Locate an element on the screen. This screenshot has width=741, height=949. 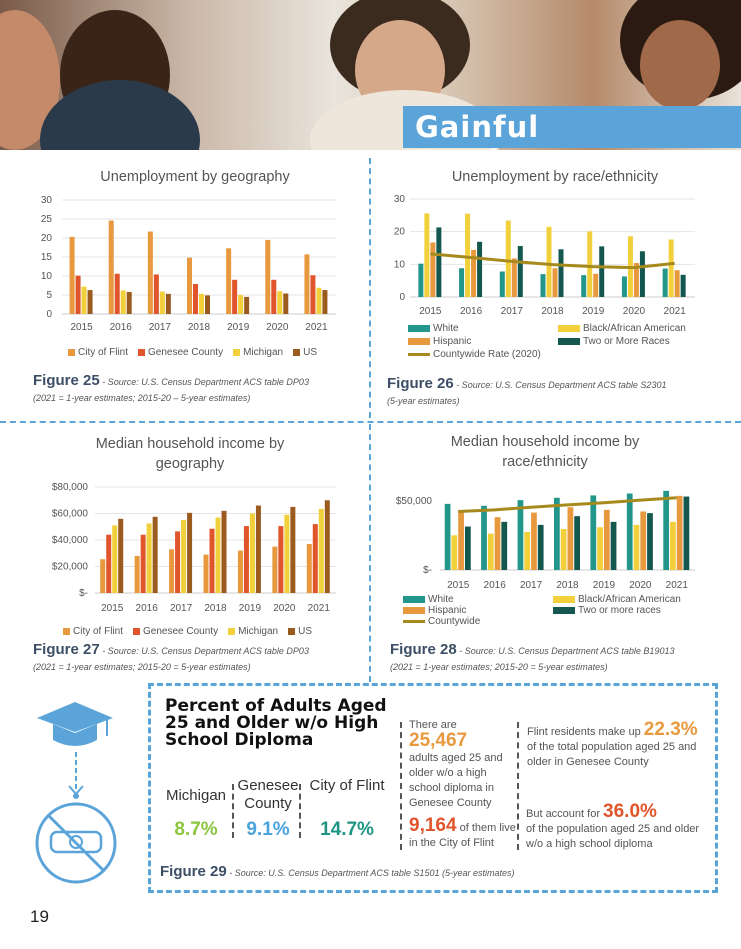
x-tick-label: 2019 is located at coordinates (604, 585).